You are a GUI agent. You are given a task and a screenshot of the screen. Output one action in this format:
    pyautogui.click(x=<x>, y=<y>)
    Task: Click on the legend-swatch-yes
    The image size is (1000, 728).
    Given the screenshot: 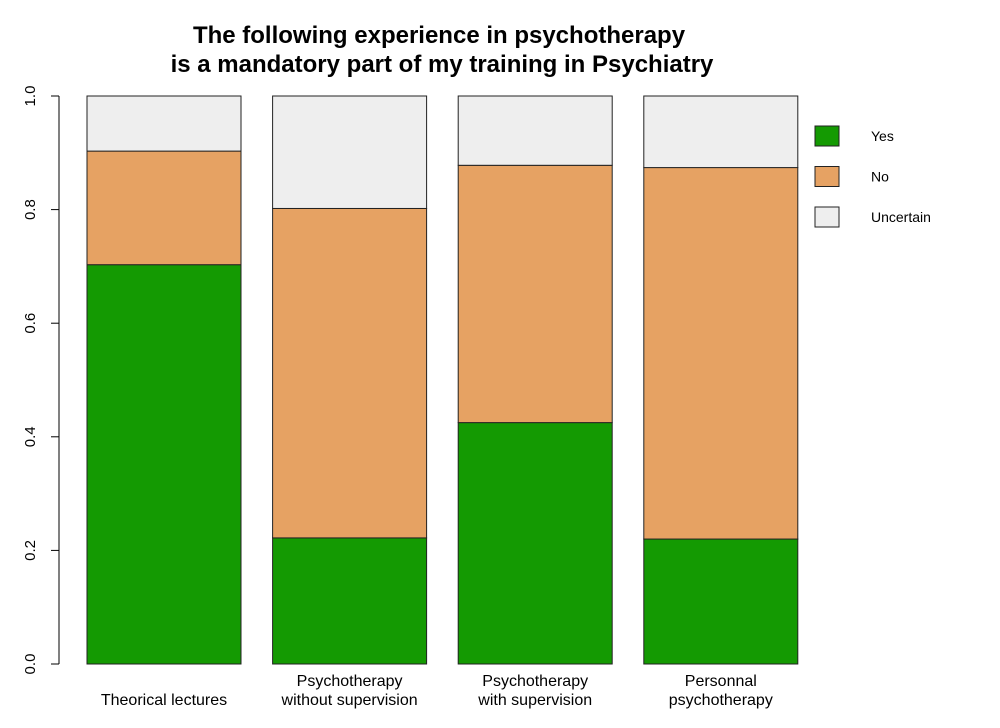 What is the action you would take?
    pyautogui.click(x=827, y=136)
    